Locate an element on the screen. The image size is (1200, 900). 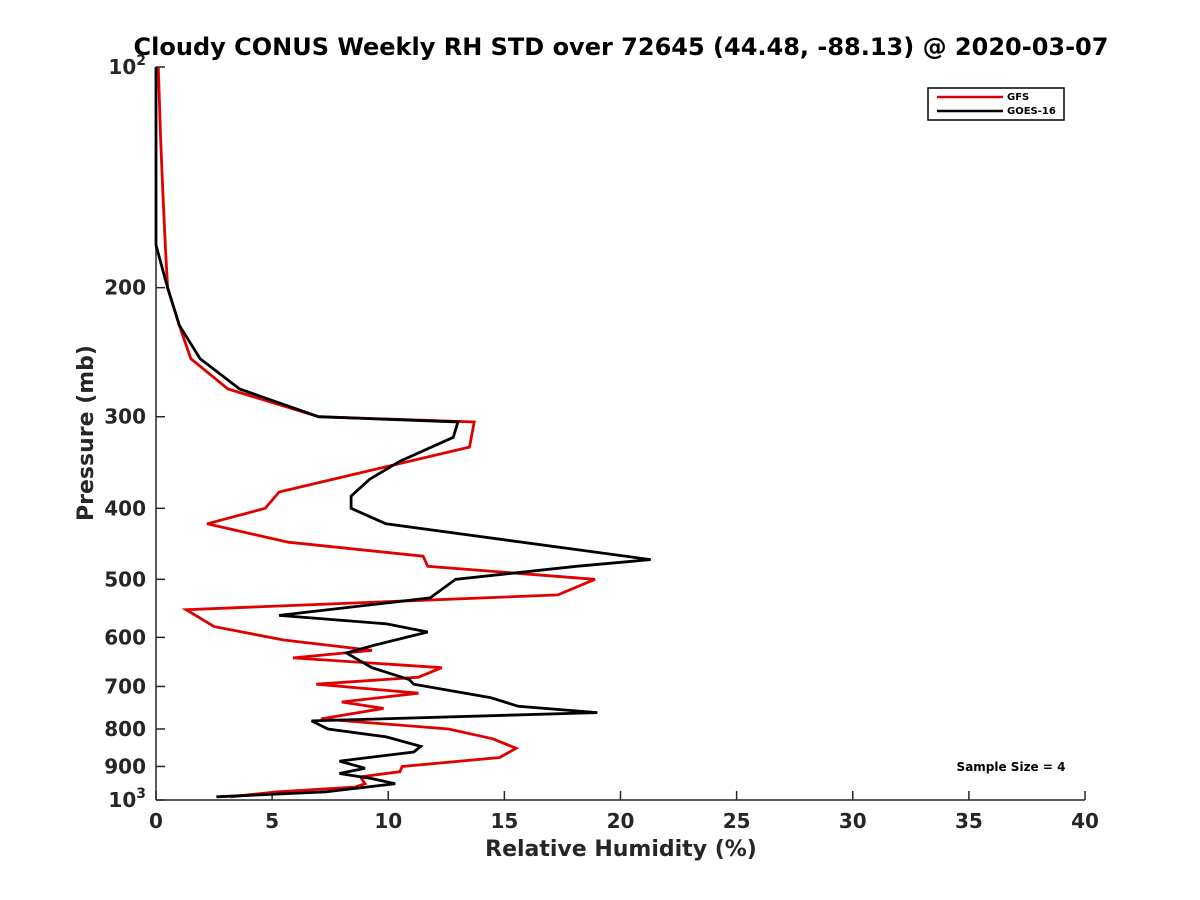
y-tick-label: 600 is located at coordinates (125, 637).